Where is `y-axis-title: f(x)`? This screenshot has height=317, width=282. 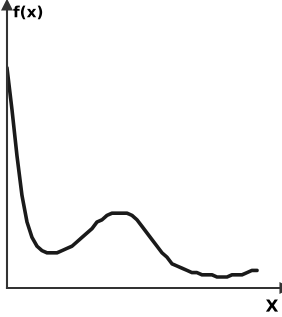
y-axis-title: f(x) is located at coordinates (27, 13).